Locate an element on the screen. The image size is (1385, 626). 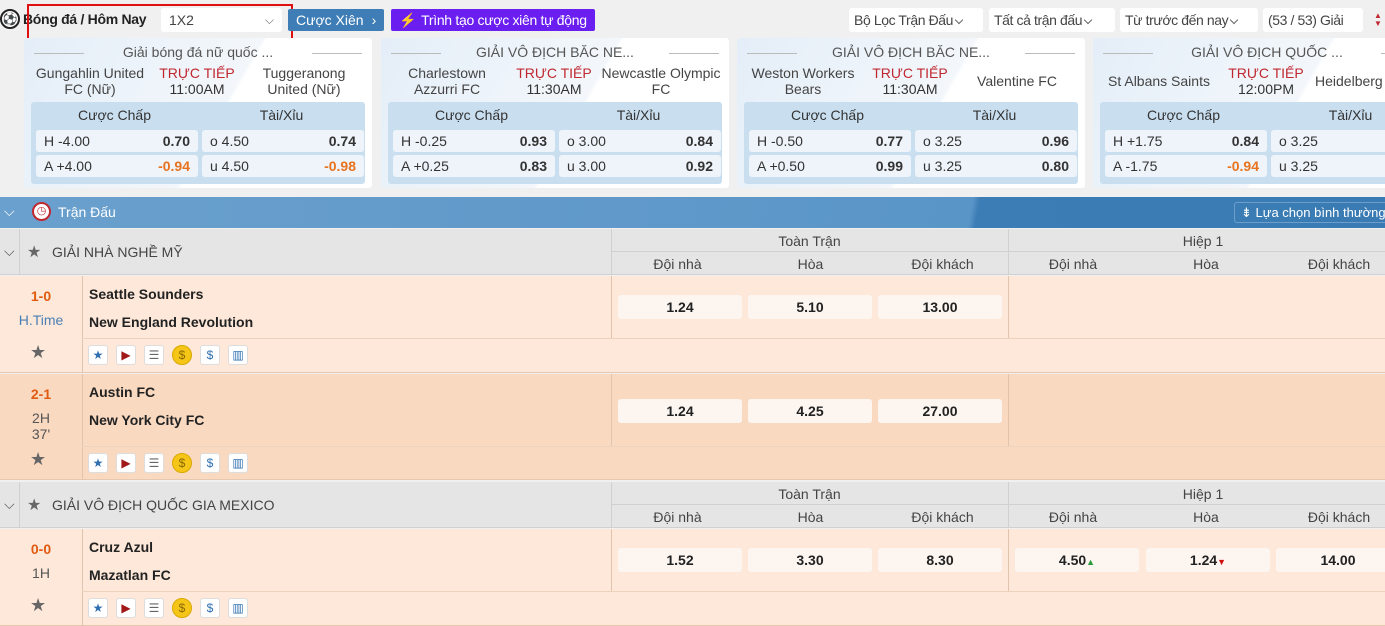
first-half-odds: 4.50▲ is located at coordinates (1077, 560).